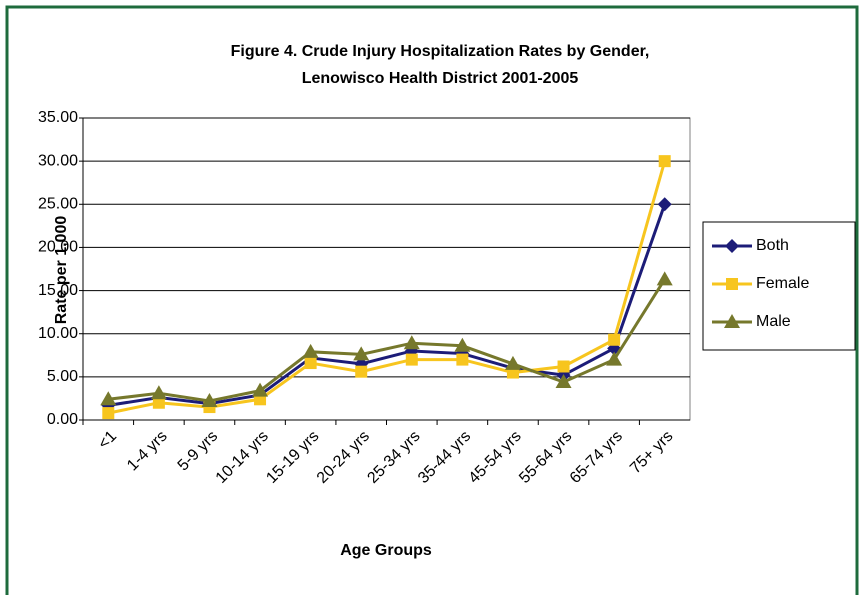 Image resolution: width=864 pixels, height=595 pixels. I want to click on x-tick-label: 55-64 yrs, so click(545, 457).